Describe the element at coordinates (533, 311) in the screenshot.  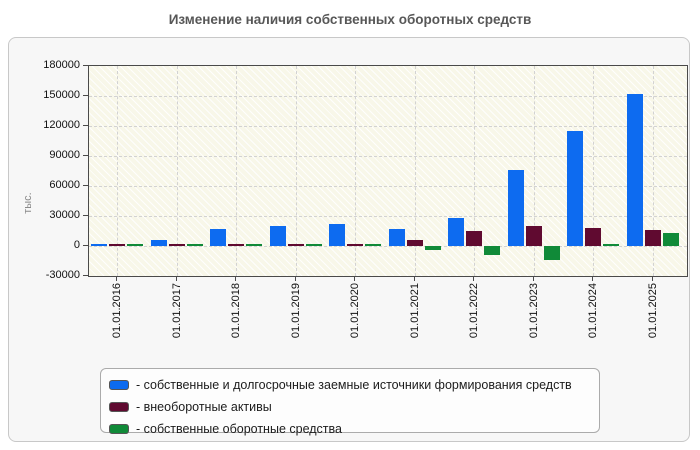
I see `x-tick-label: 01.01.2023` at that location.